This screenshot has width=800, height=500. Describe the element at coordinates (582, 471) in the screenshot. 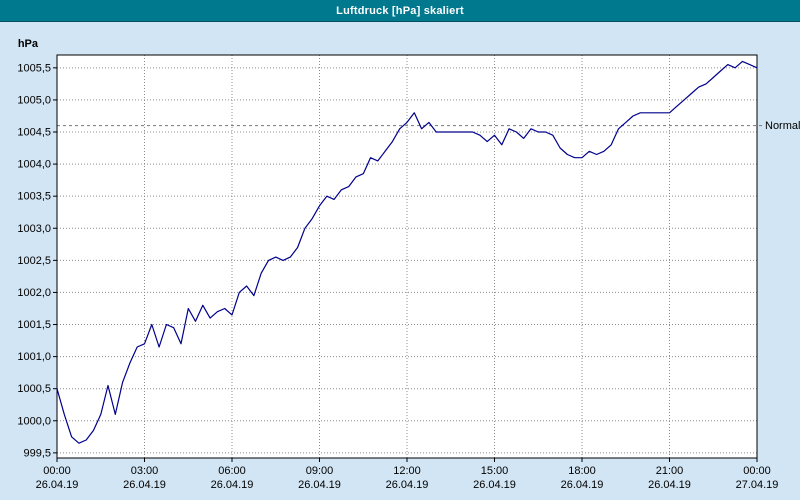

I see `x-tick-time-label: 18:00` at that location.